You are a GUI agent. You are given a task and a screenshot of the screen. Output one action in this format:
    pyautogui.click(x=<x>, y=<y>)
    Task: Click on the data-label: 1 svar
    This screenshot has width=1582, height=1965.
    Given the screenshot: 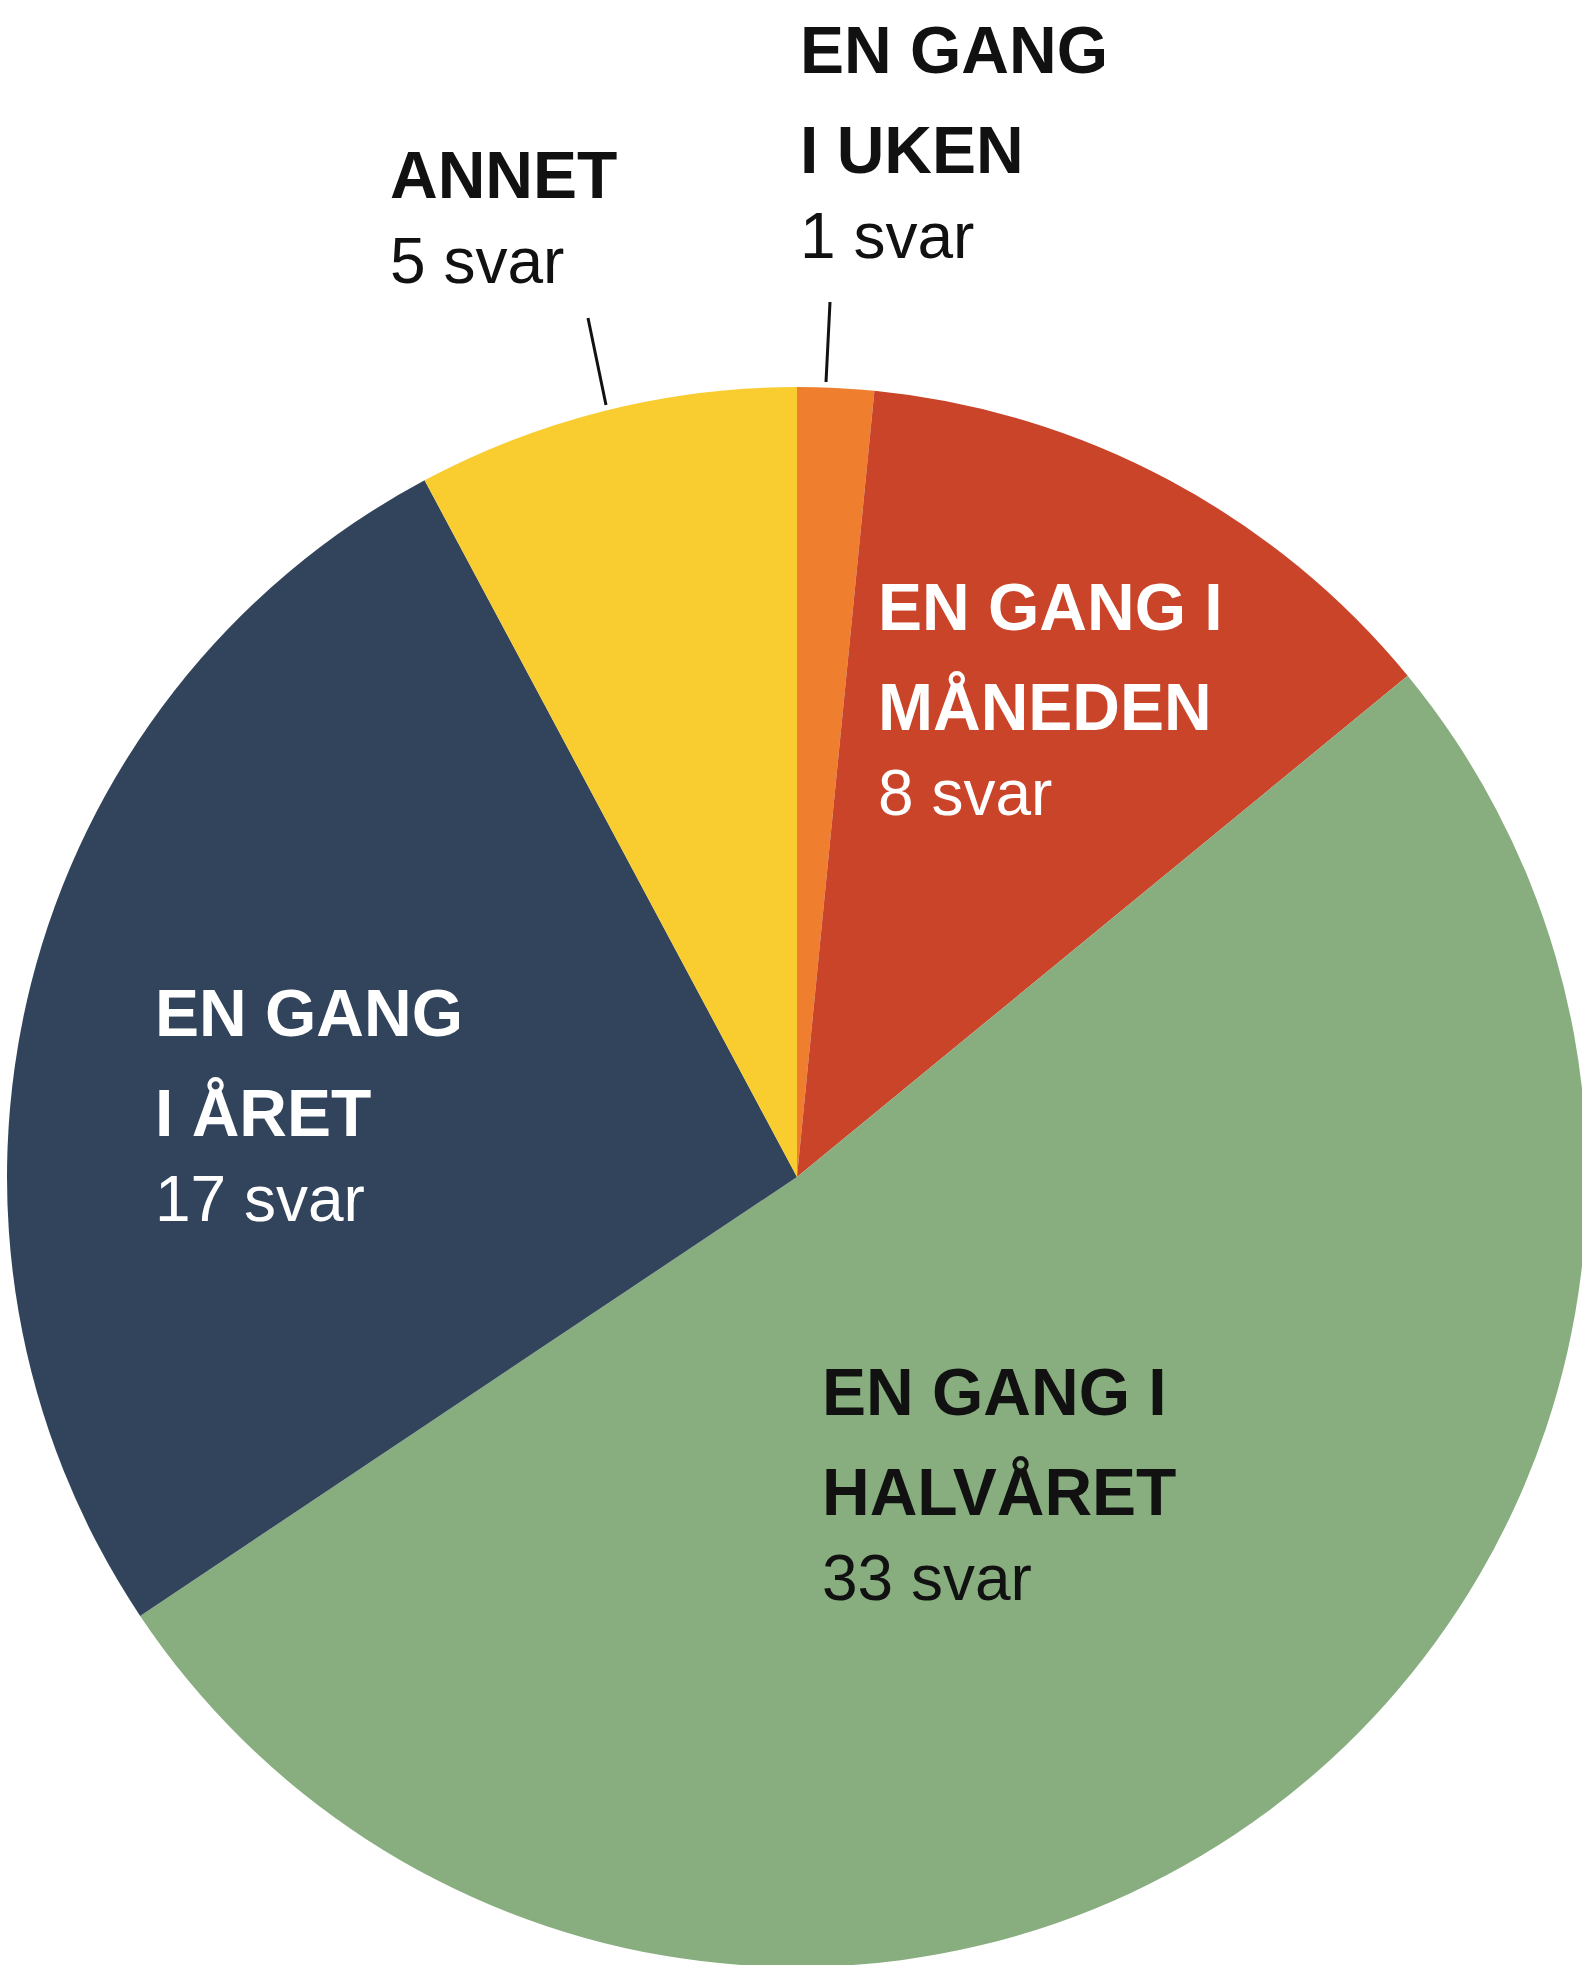 What is the action you would take?
    pyautogui.click(x=887, y=236)
    